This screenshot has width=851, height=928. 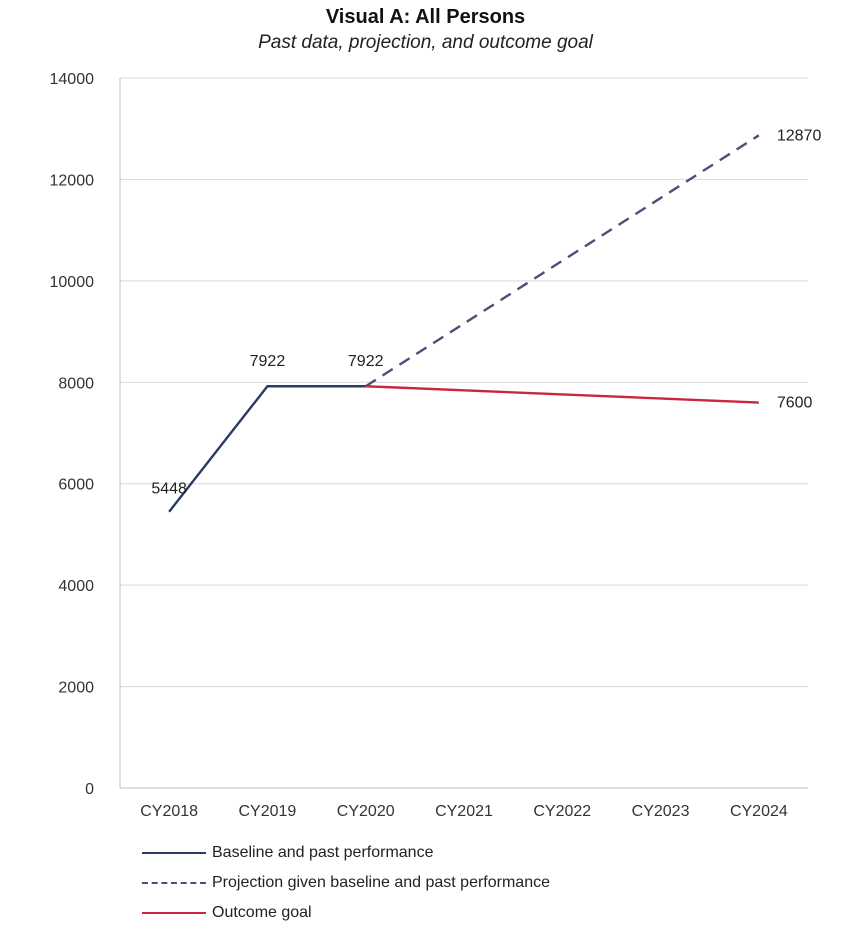 I want to click on y-tick-label: 8000, so click(x=76, y=383).